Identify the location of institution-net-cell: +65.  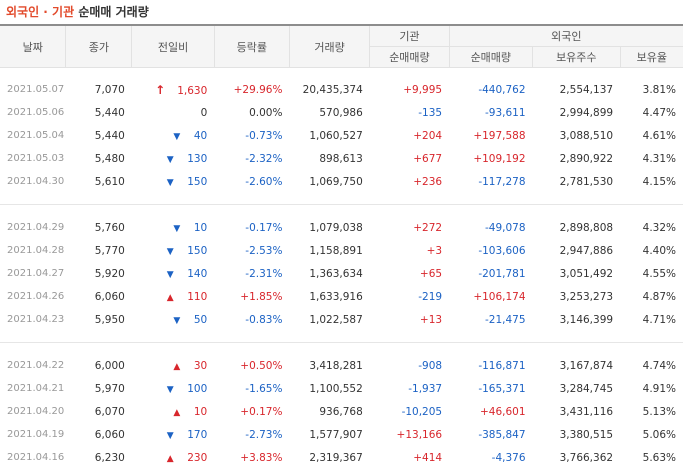
(409, 273).